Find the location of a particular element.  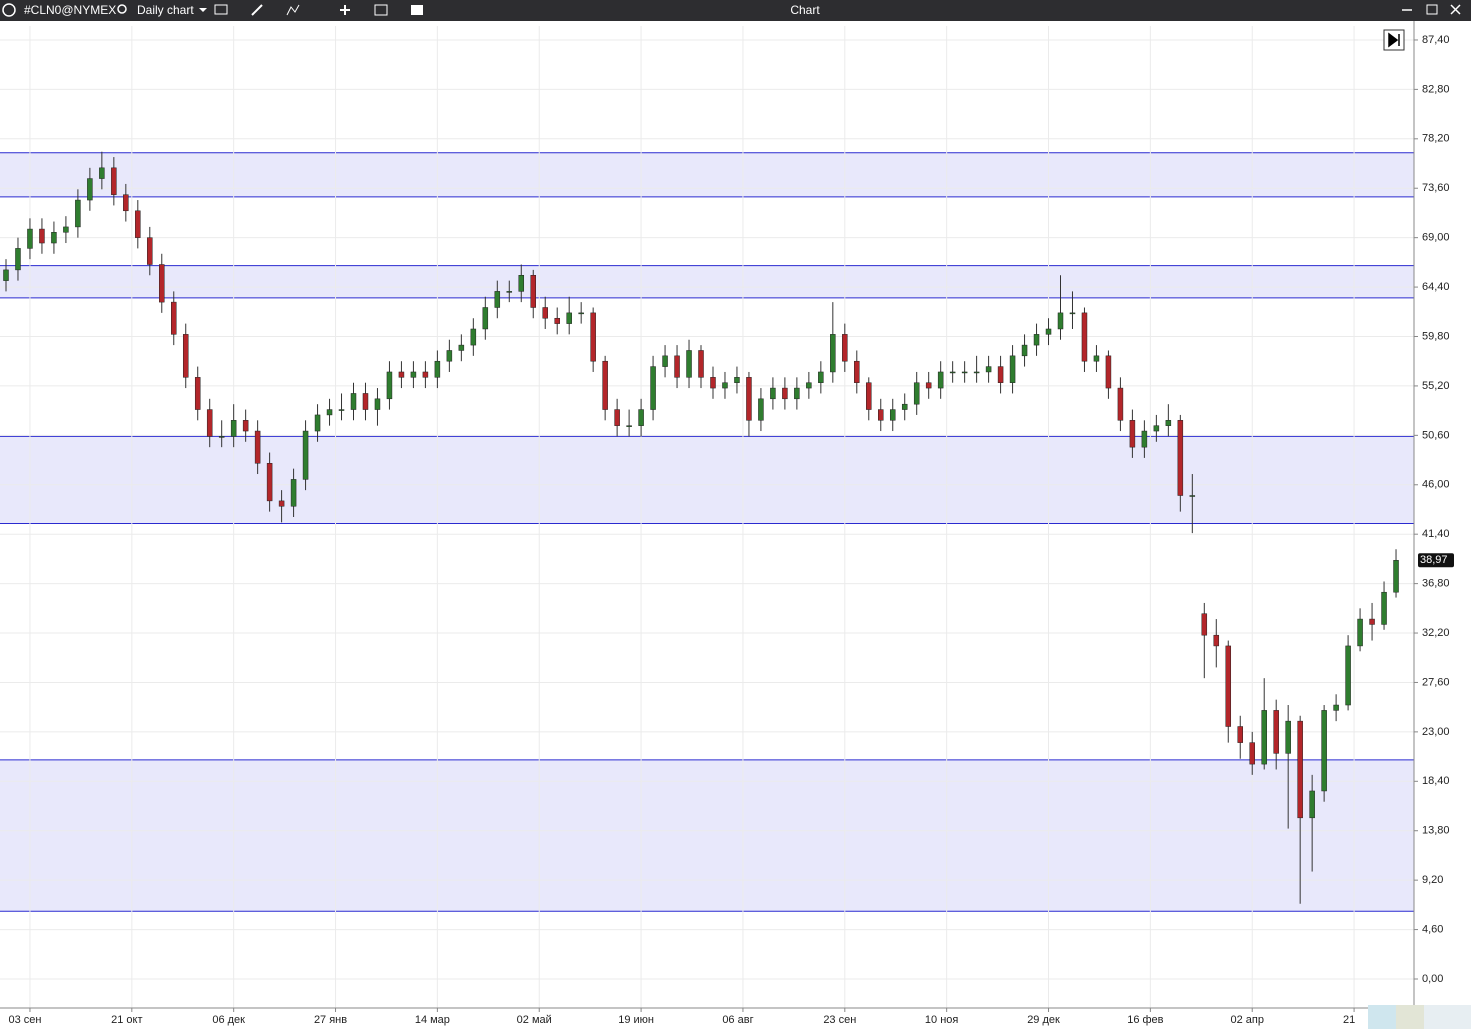

symbol: #CLN0@NYMEX is located at coordinates (70, 10).